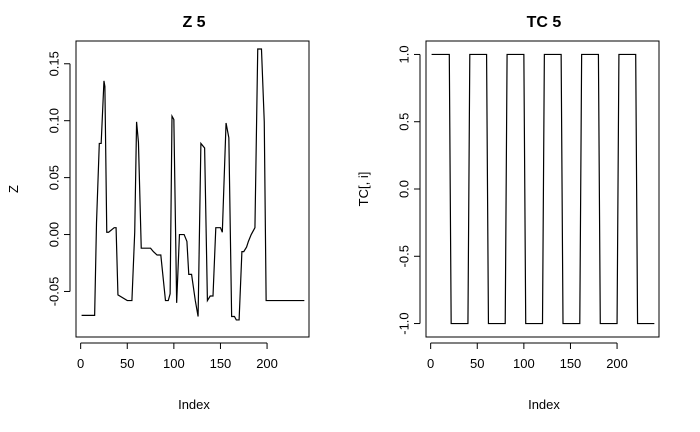 This screenshot has height=432, width=700. I want to click on y-tick-label: -1.0, so click(404, 323).